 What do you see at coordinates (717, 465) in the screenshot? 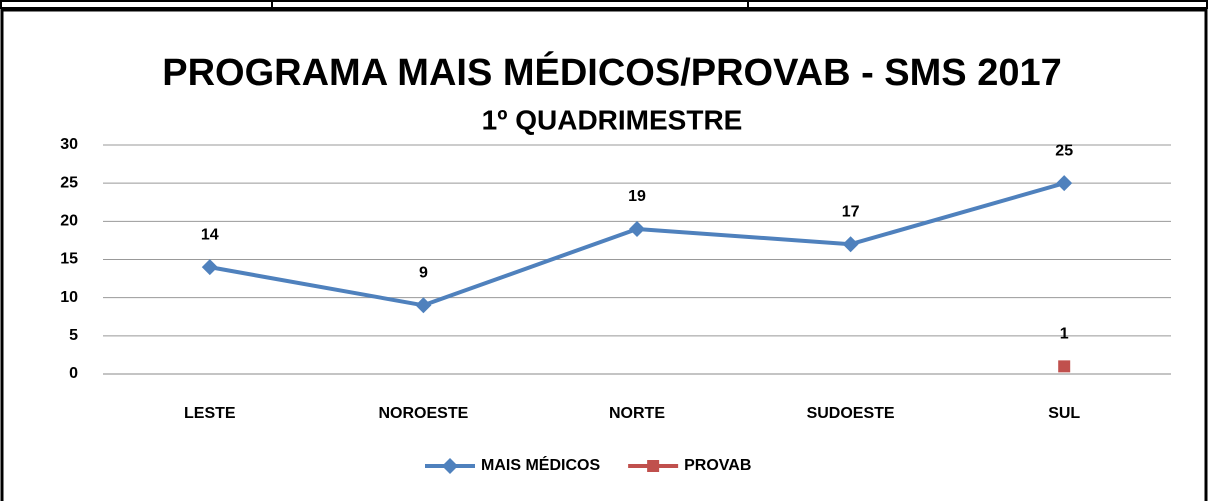
I see `legend-label: PROVAB` at bounding box center [717, 465].